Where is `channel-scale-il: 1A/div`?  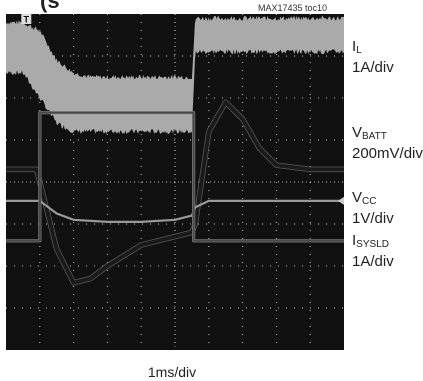
channel-scale-il: 1A/div is located at coordinates (373, 67).